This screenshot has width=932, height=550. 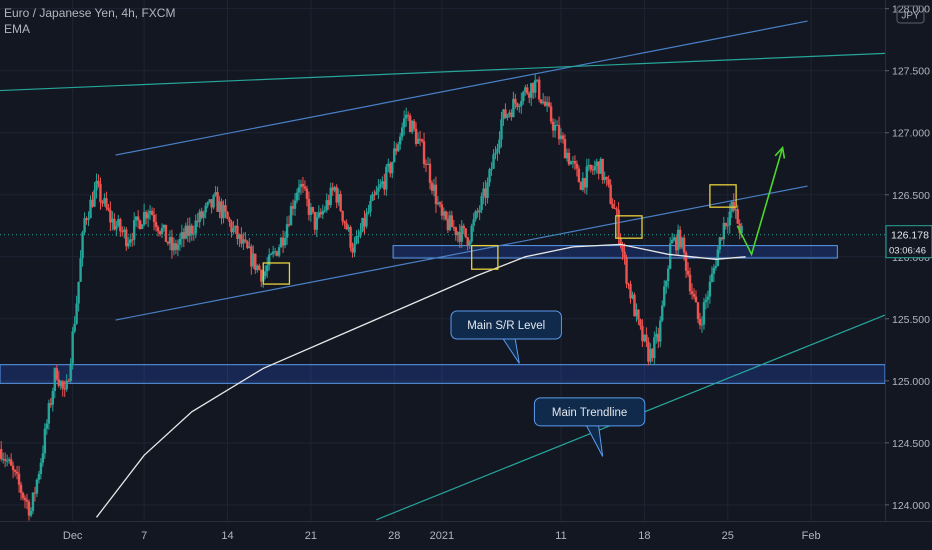 I want to click on x-tick-label: 28, so click(x=394, y=536).